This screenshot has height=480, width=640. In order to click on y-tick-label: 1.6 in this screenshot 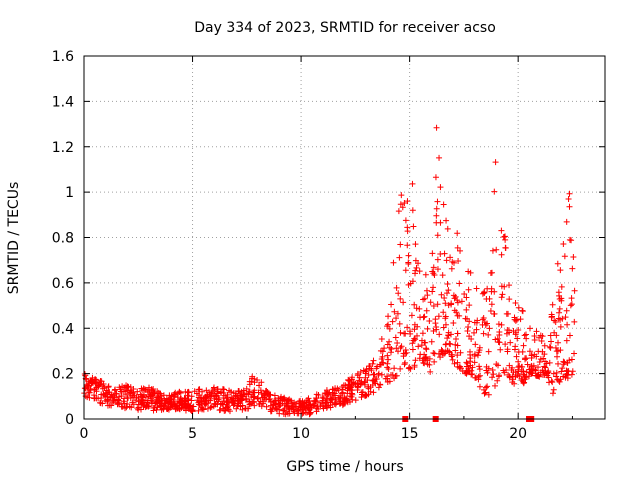, I will do `click(63, 57)`.